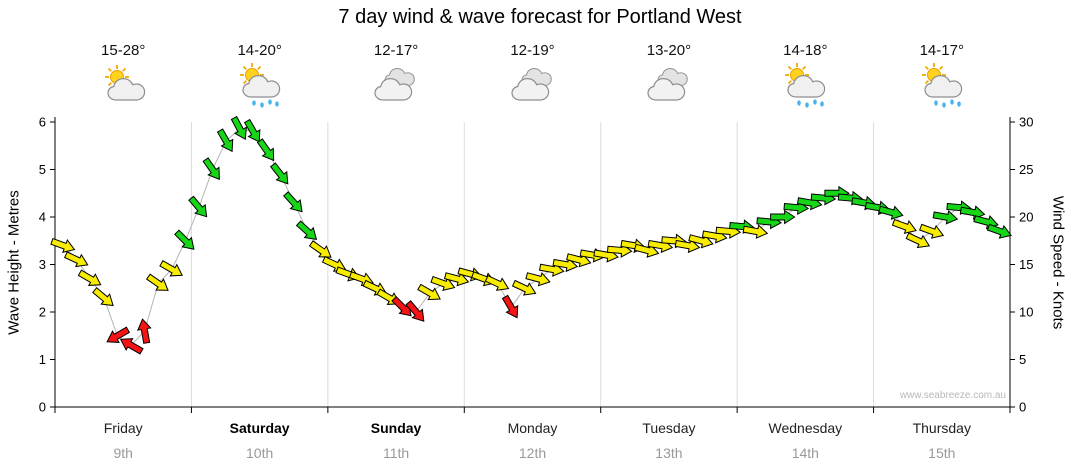 The width and height of the screenshot is (1080, 475). I want to click on day-temp-range: 15-28°, so click(123, 50).